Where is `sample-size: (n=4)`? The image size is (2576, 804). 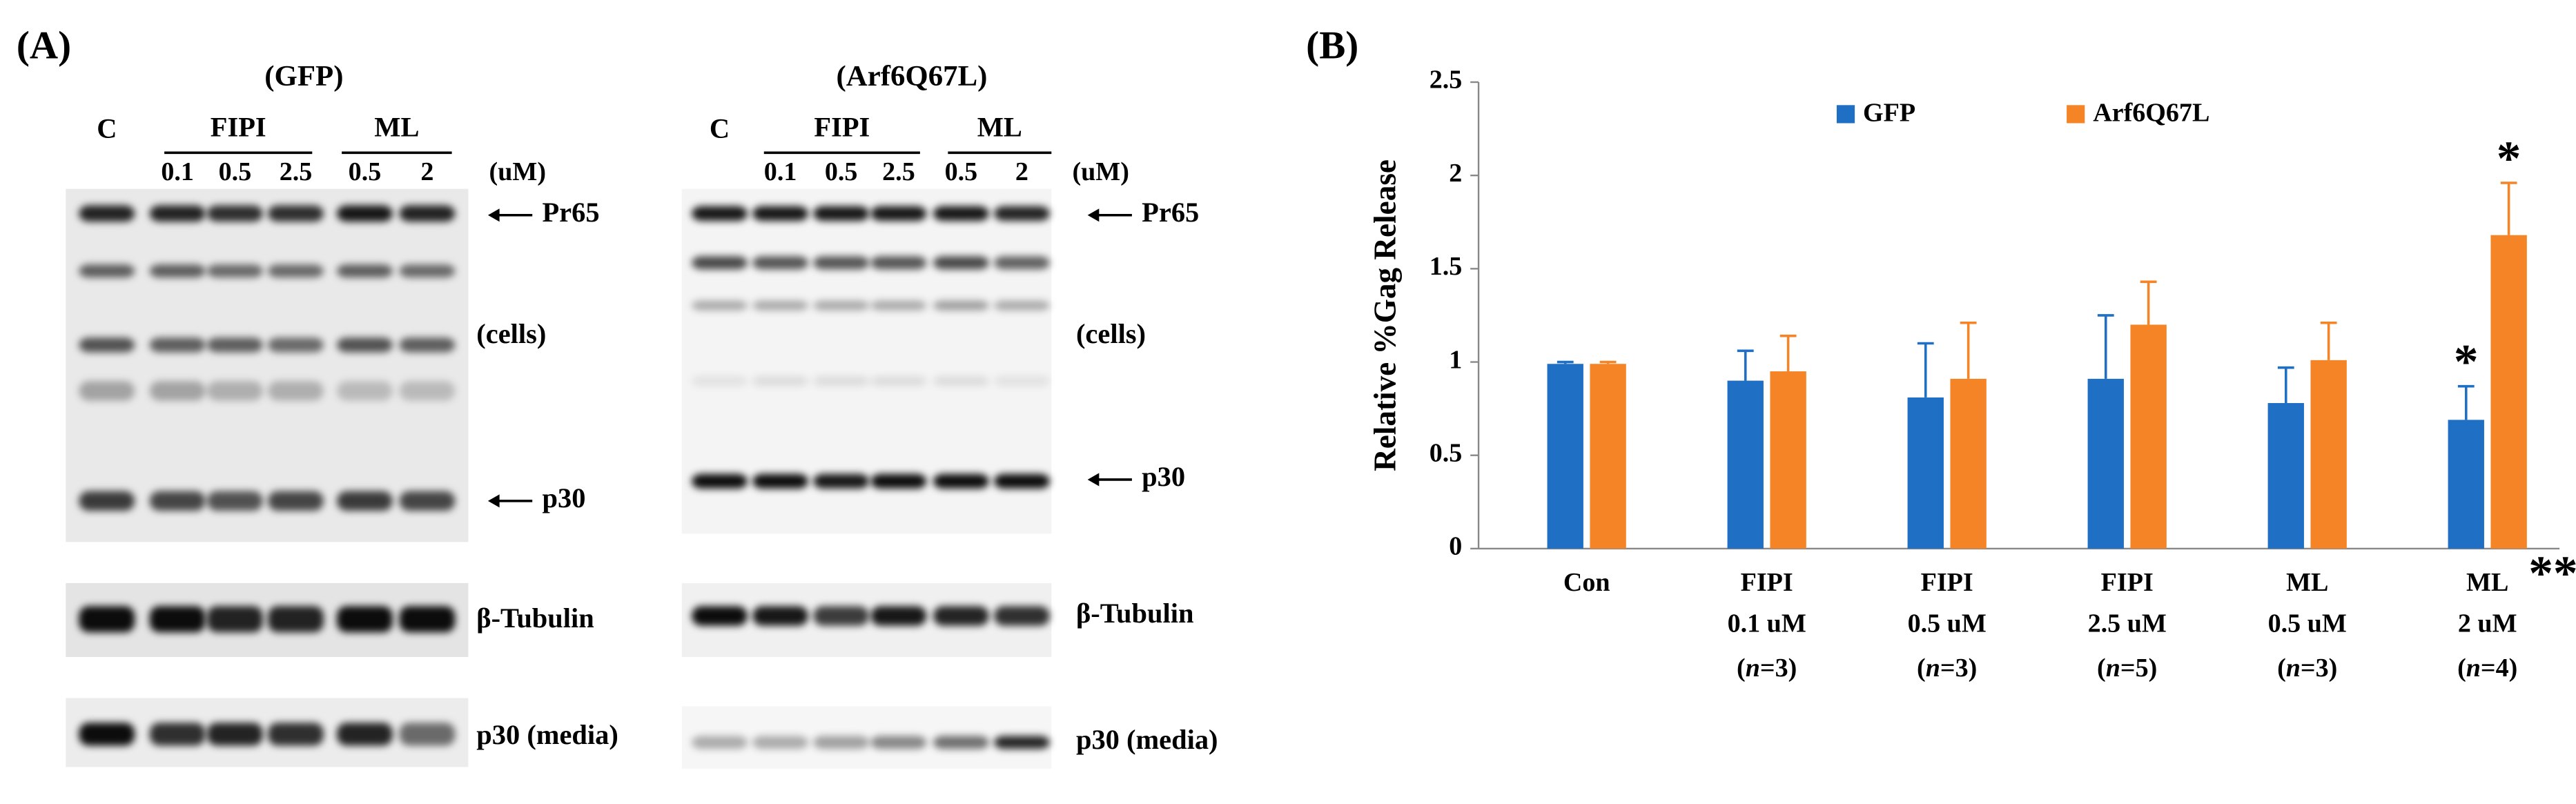 sample-size: (n=4) is located at coordinates (2487, 668).